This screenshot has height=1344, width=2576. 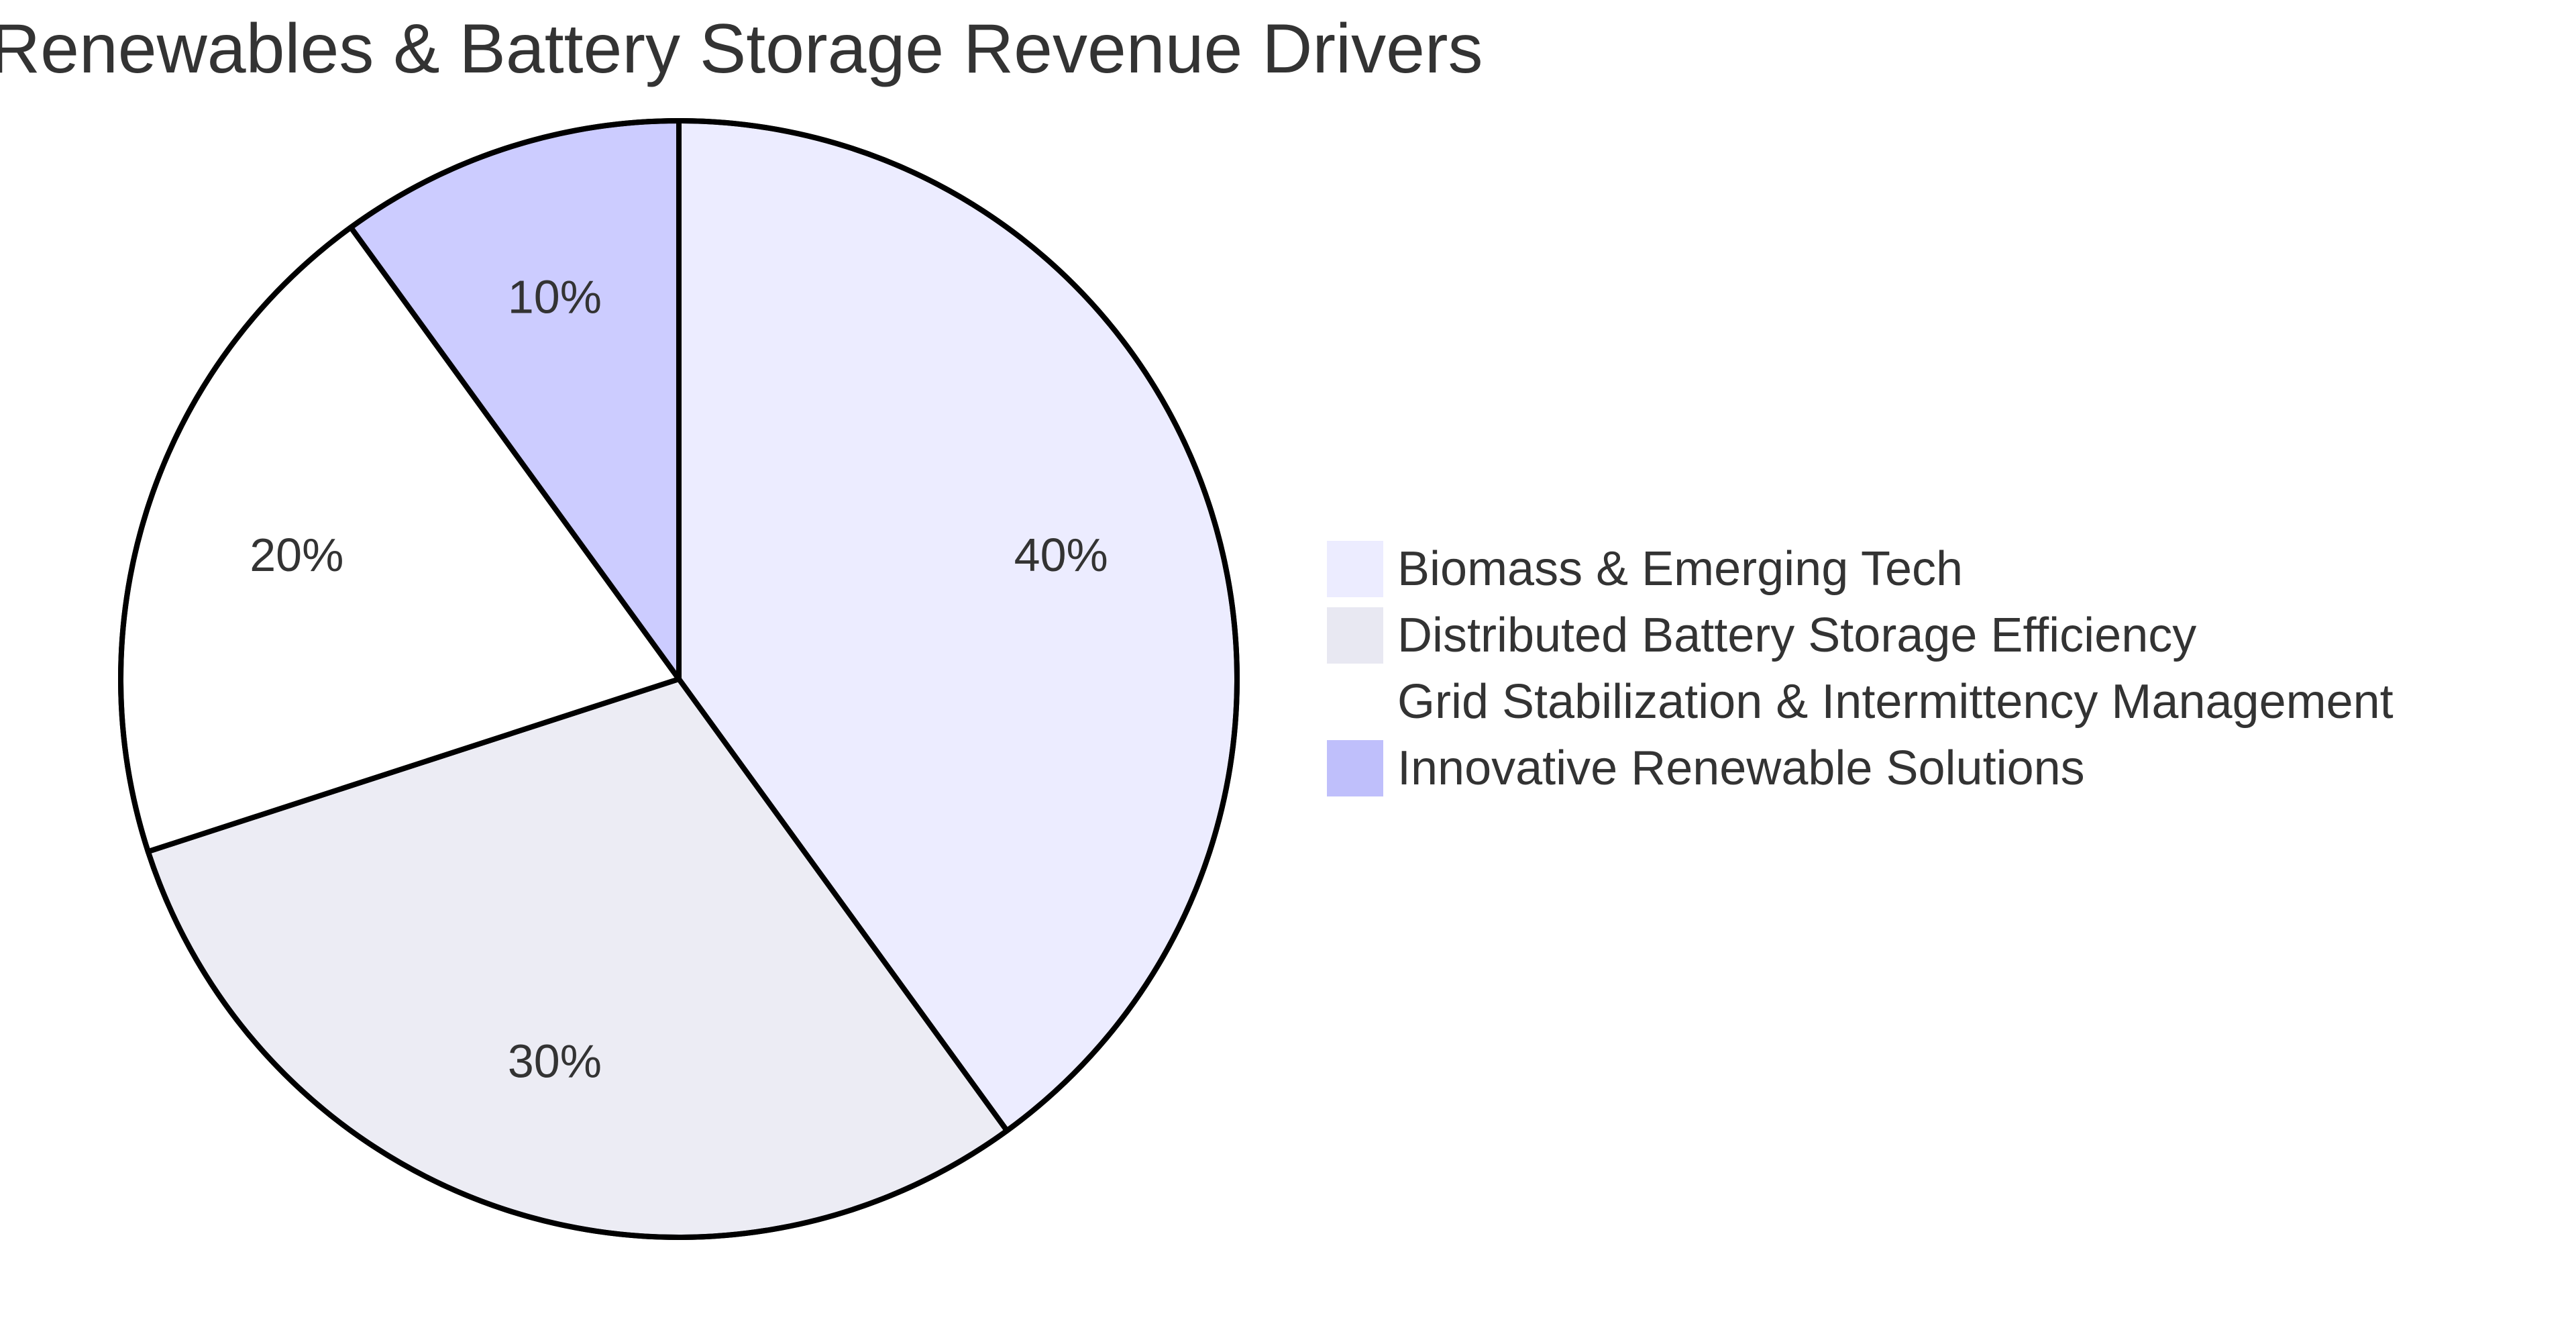 I want to click on legend-swatch-innovative-renewable-solutions, so click(x=1355, y=768).